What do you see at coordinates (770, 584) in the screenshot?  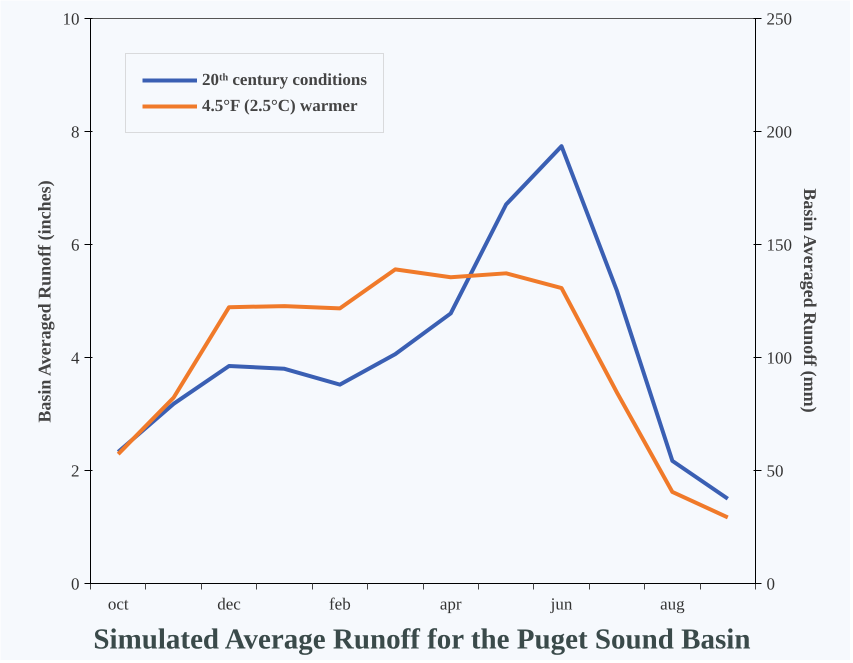 I see `y2-tick-label: 0` at bounding box center [770, 584].